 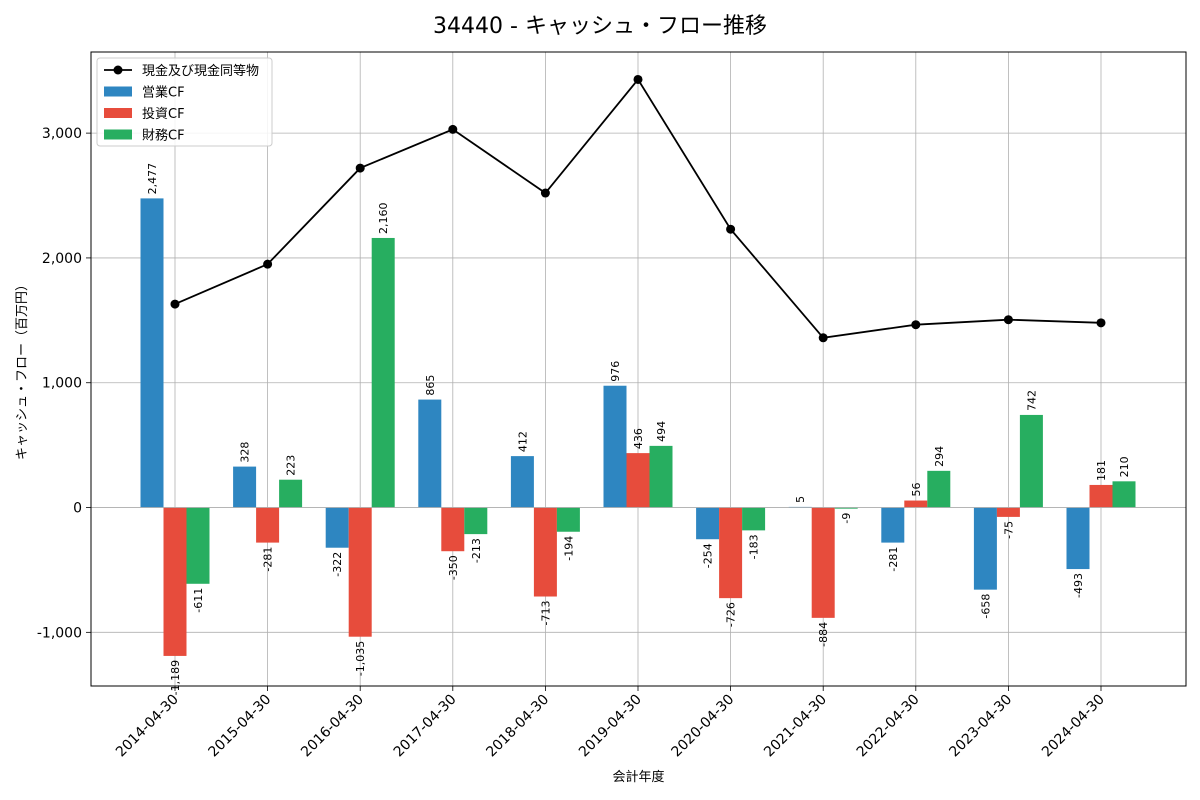 What do you see at coordinates (600, 26) in the screenshot?
I see `chart-title: 34440 - キャッシュ・フロー推移` at bounding box center [600, 26].